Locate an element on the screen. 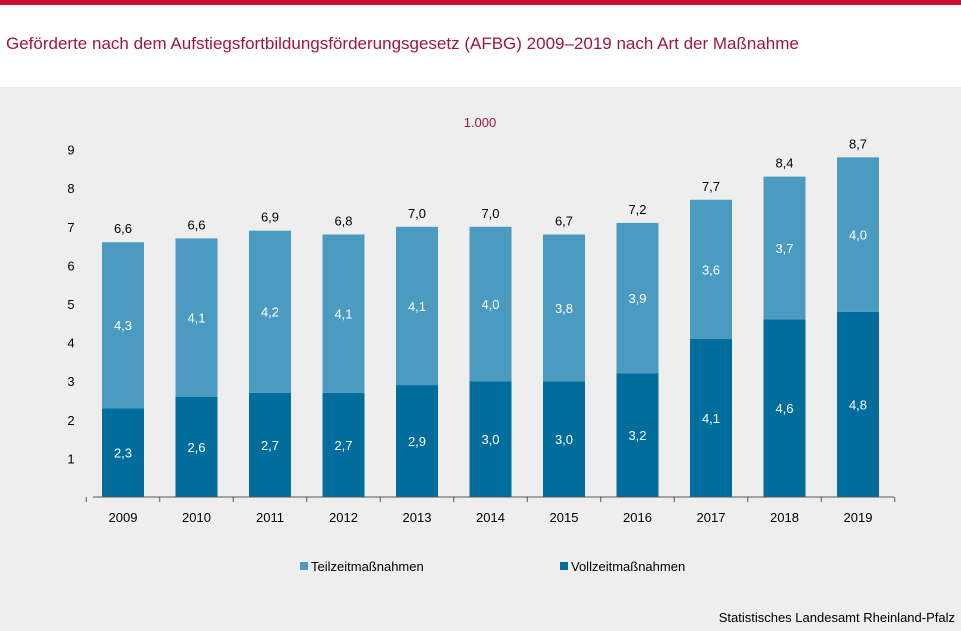  bar-value-label: 2,9 is located at coordinates (417, 441).